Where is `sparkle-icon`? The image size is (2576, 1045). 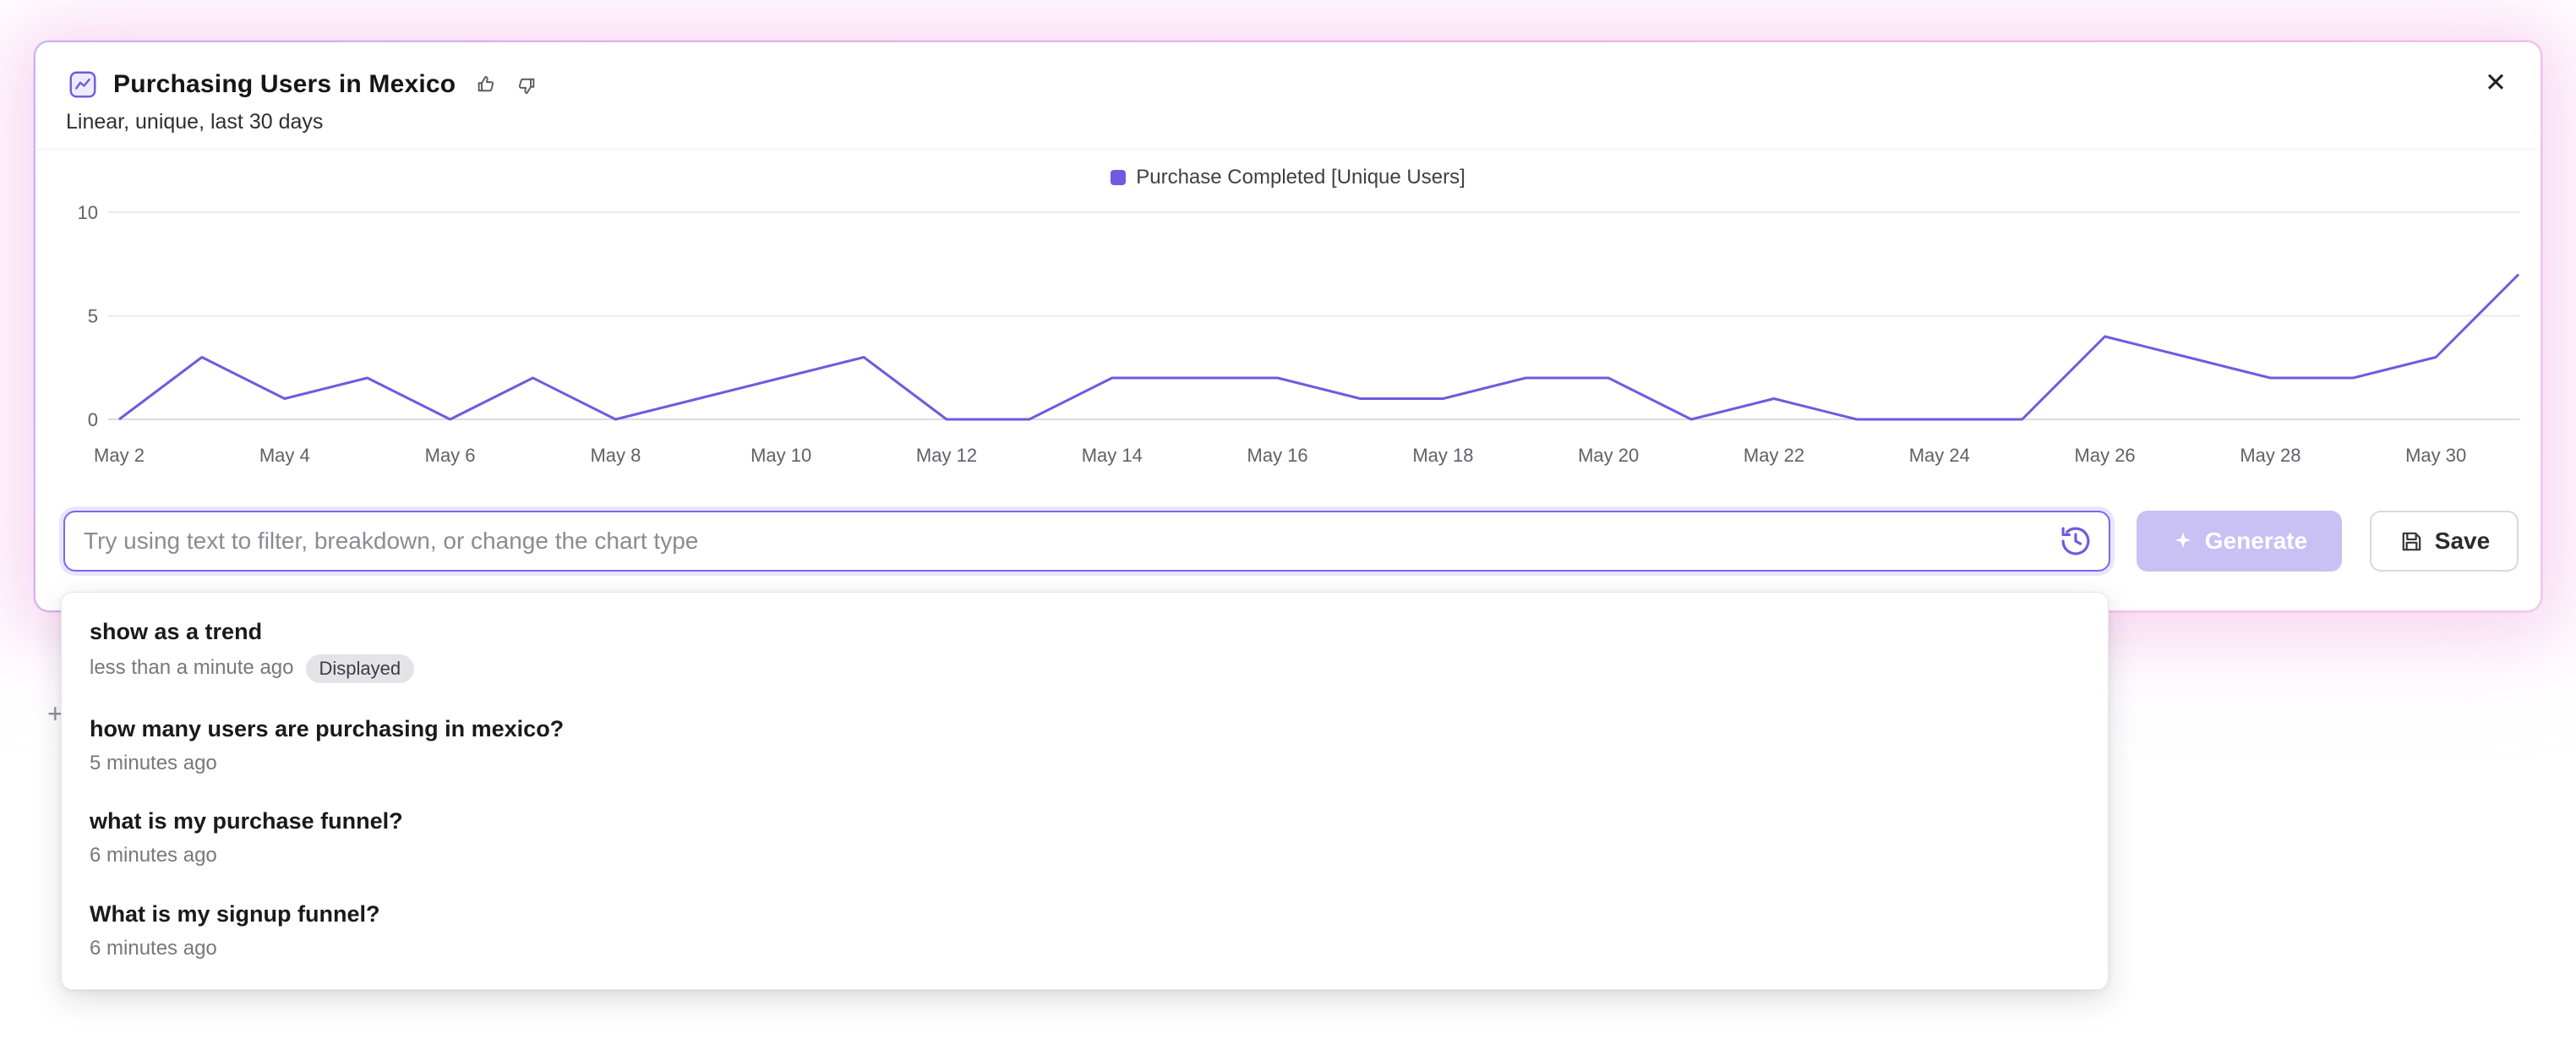
sparkle-icon is located at coordinates (2183, 541).